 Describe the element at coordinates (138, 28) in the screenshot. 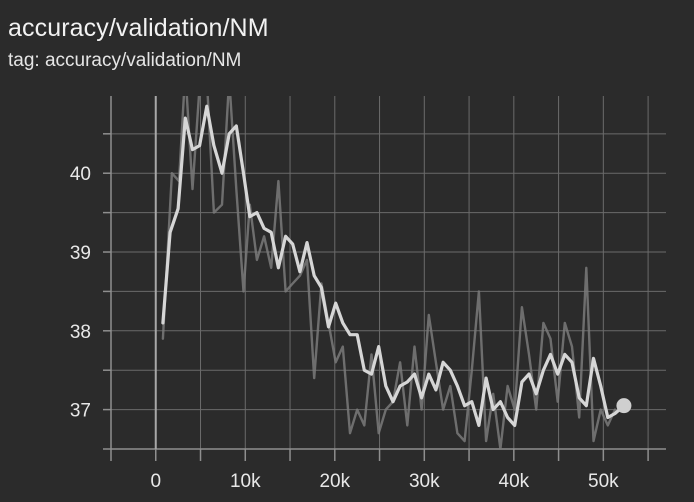

I see `chart-title: accuracy/validation/NM` at that location.